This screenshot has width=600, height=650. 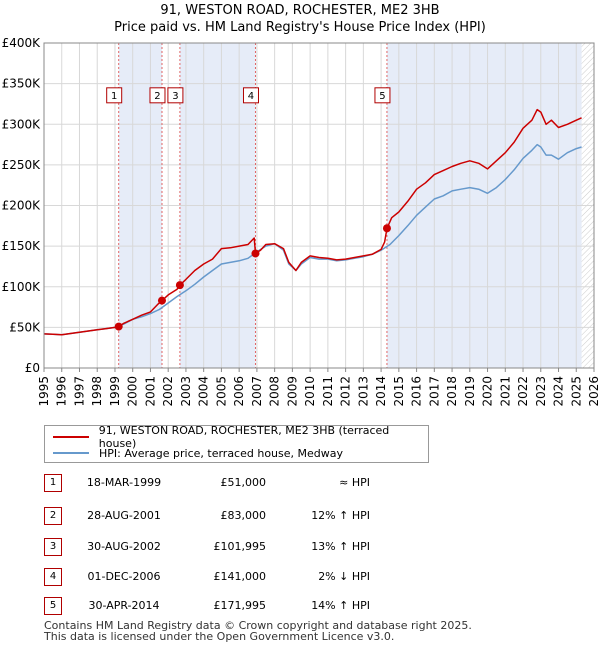 What do you see at coordinates (304, 483) in the screenshot?
I see `sale-row: 1 18-MAR-1999 £51,000 ≈ HPI` at bounding box center [304, 483].